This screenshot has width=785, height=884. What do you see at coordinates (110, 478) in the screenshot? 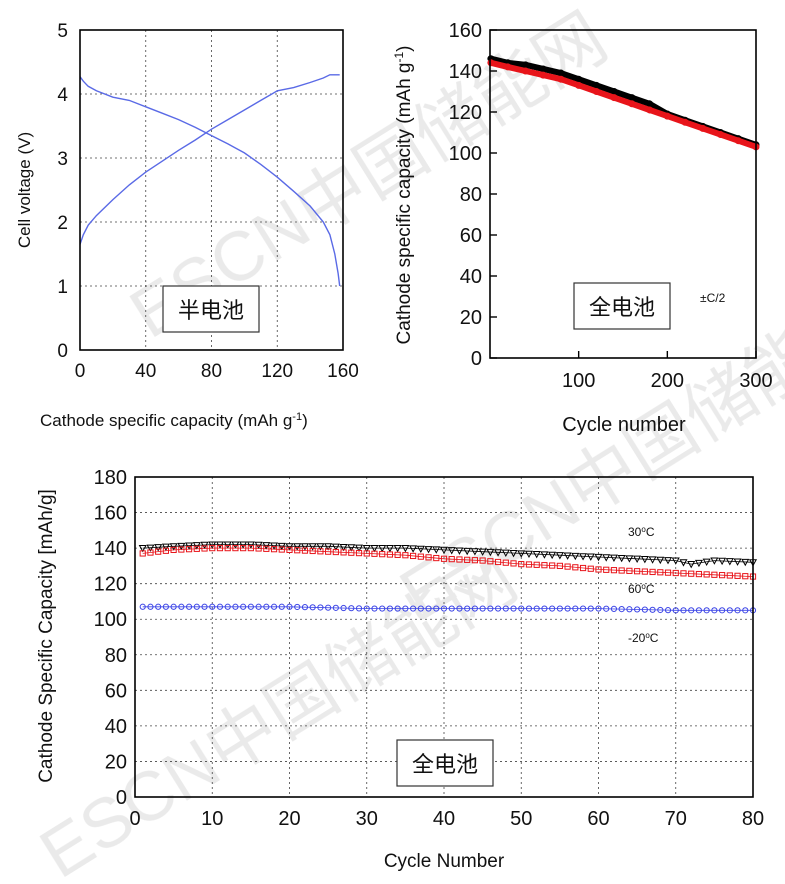
I see `y-tick-label: 180` at bounding box center [110, 478].